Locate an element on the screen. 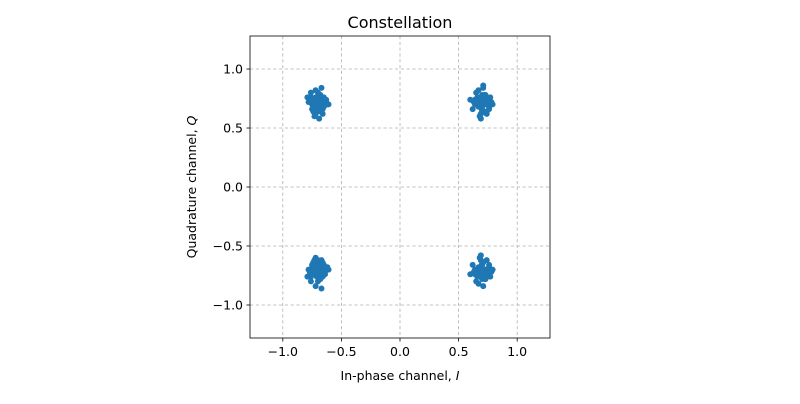  x-axis-label-text: In-phase channel, is located at coordinates (398, 375).